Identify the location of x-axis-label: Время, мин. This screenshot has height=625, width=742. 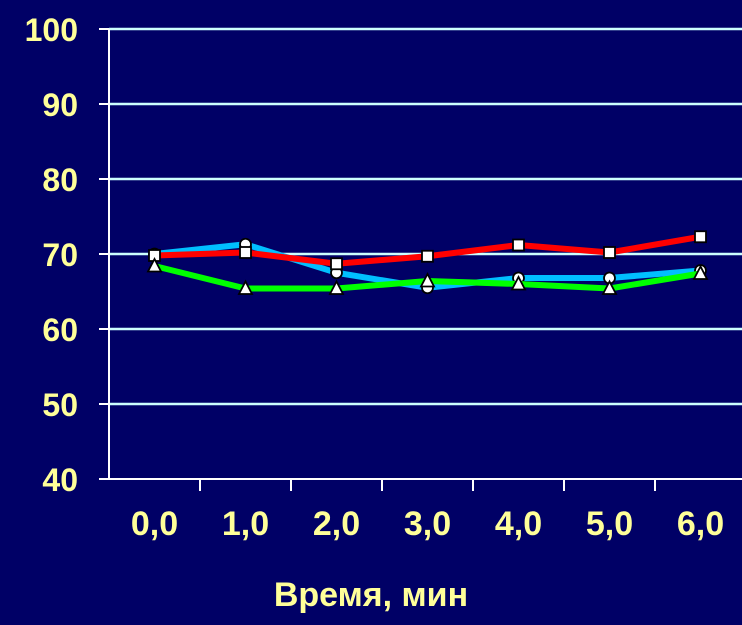
(371, 595).